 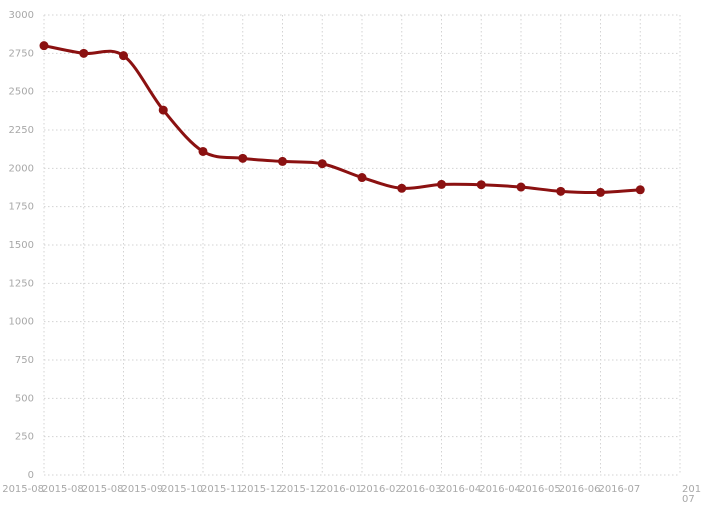 I want to click on y-tick-label: 1750, so click(x=21, y=207).